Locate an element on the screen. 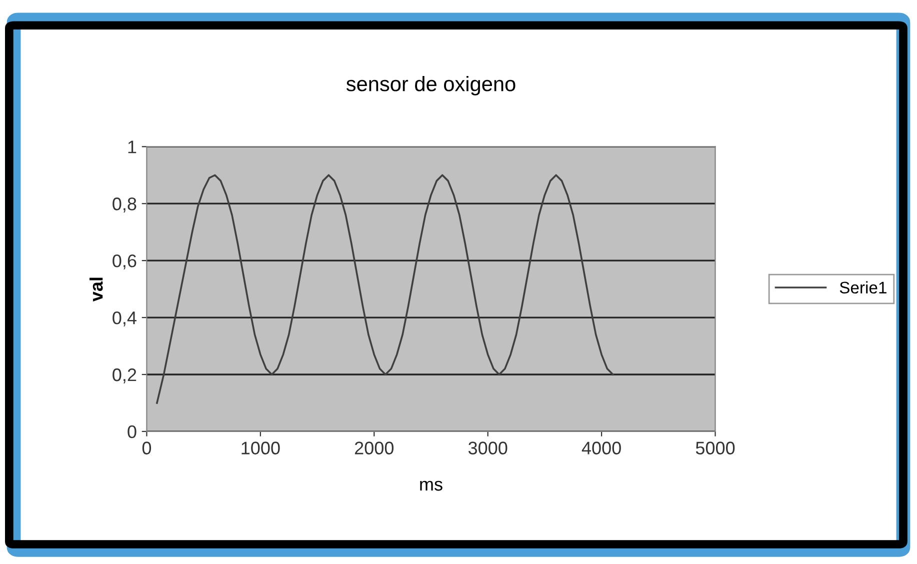 The width and height of the screenshot is (917, 564). x-tick-label: 0 is located at coordinates (147, 448).